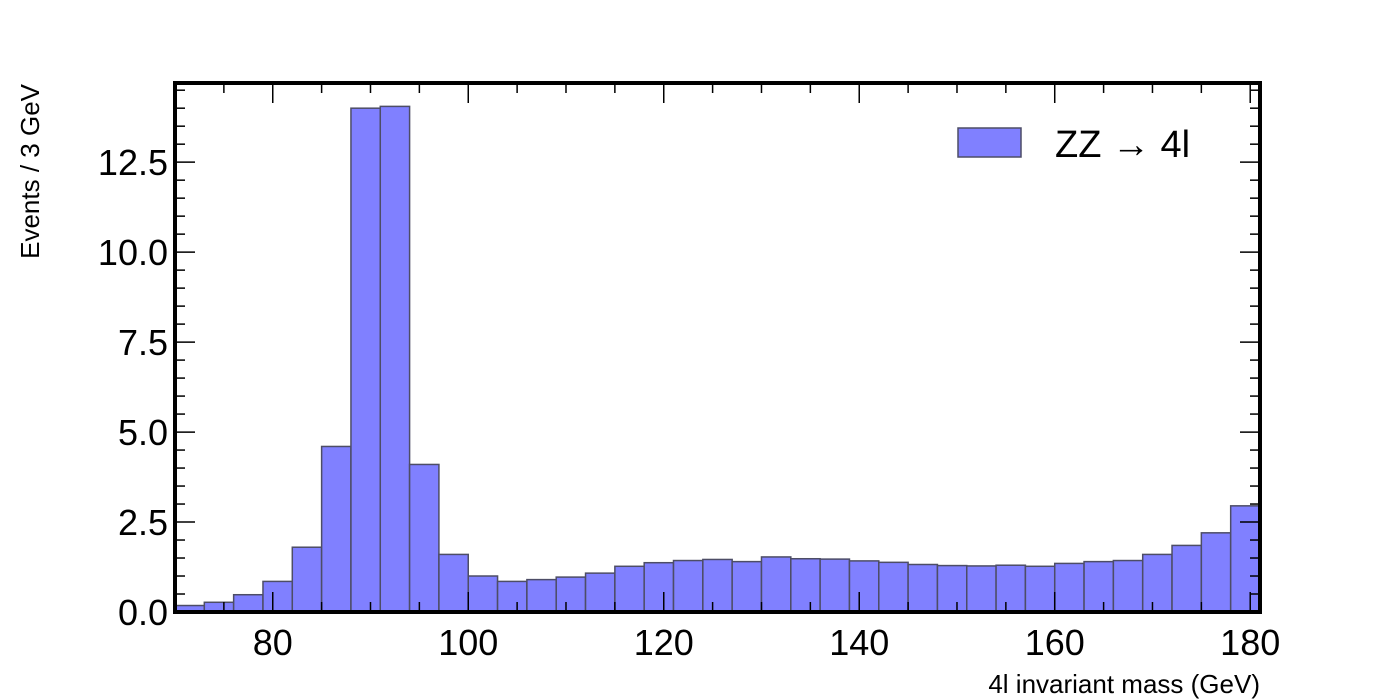 This screenshot has width=1400, height=700. I want to click on x-tick-label: 80, so click(273, 642).